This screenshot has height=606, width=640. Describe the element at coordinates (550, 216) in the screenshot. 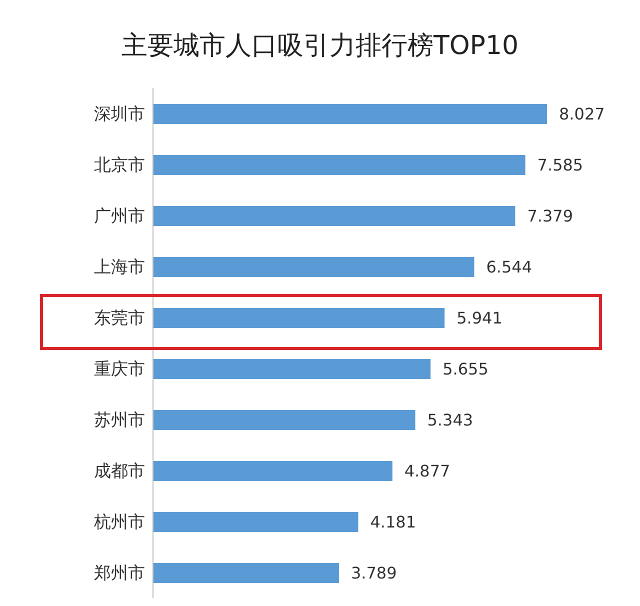

I see `data-label: 7.379` at that location.